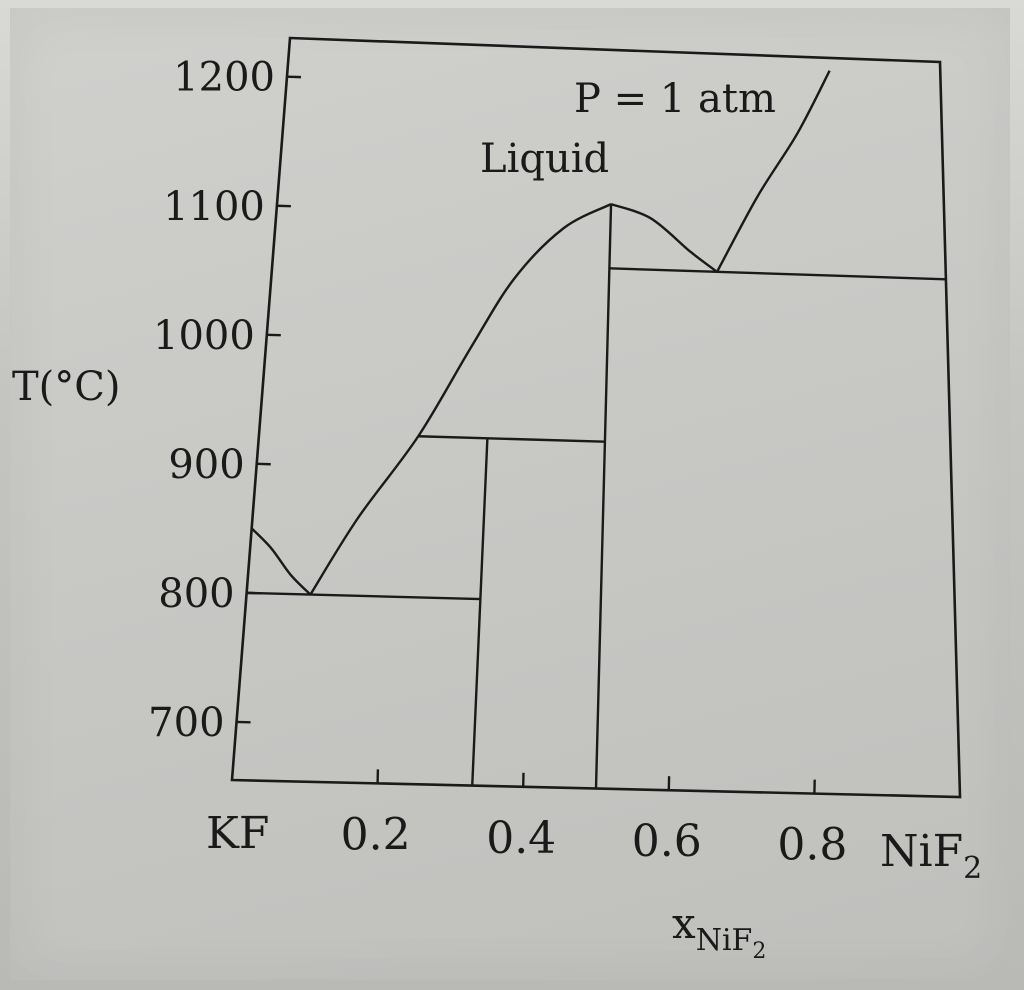  Describe the element at coordinates (186, 723) in the screenshot. I see `y-tick-label-700: 700` at that location.